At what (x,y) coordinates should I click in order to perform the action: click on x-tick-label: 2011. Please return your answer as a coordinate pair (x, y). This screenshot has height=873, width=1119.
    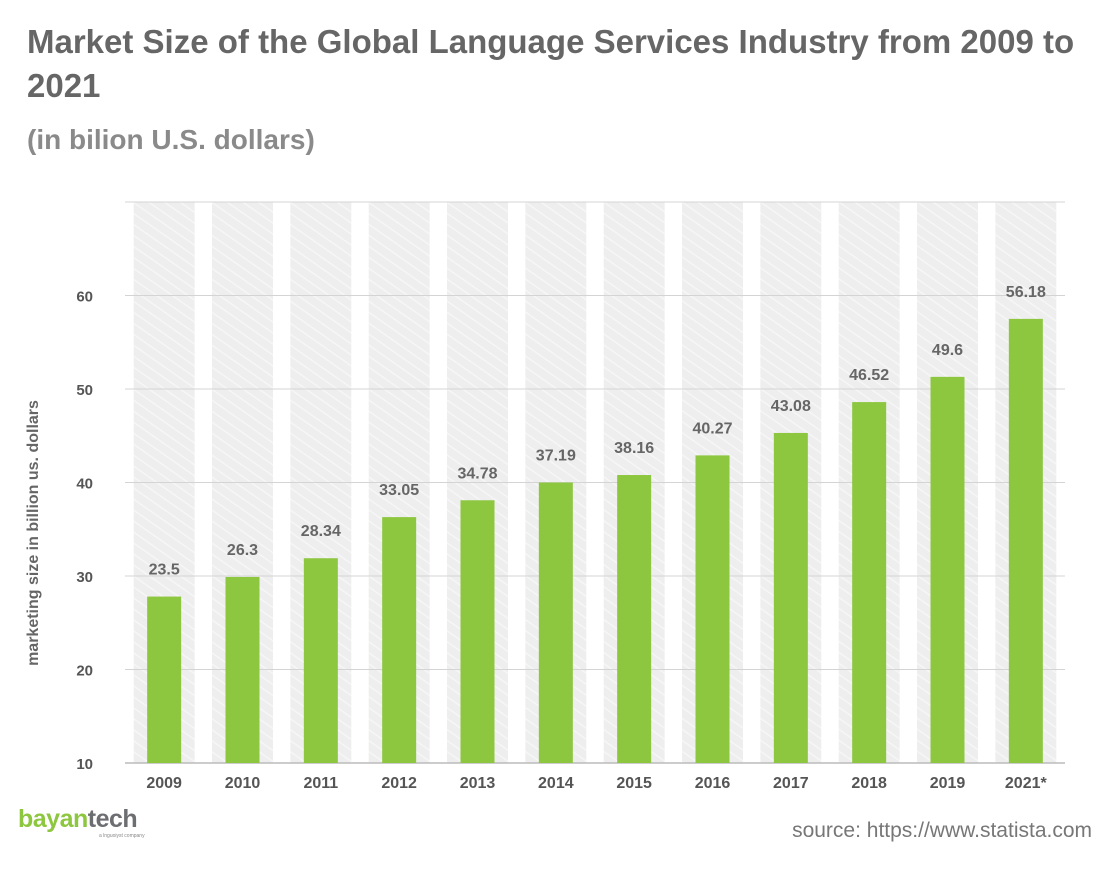
    Looking at the image, I should click on (320, 783).